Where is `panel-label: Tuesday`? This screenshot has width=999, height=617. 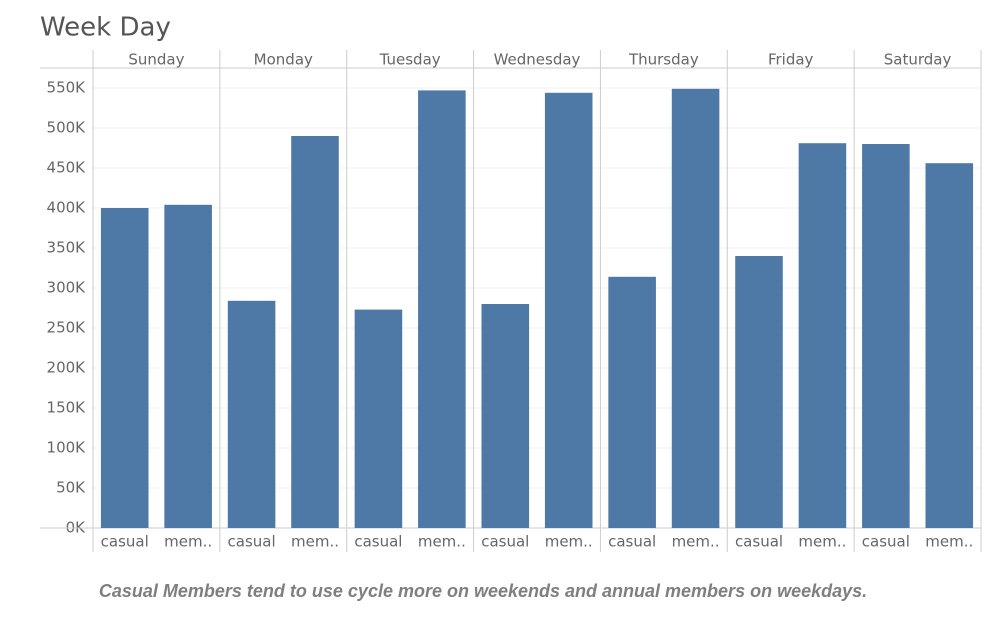 panel-label: Tuesday is located at coordinates (410, 60).